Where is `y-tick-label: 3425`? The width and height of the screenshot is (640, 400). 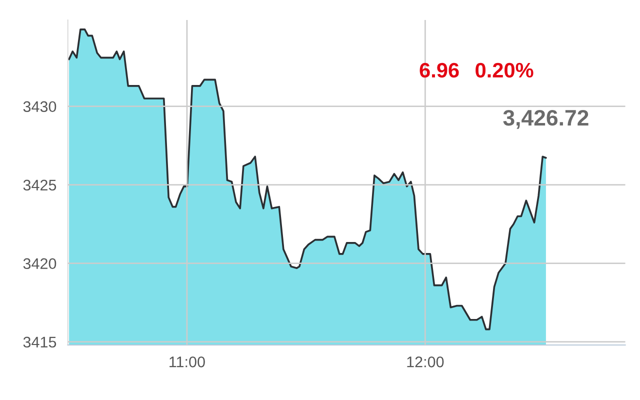 y-tick-label: 3425 is located at coordinates (39, 185).